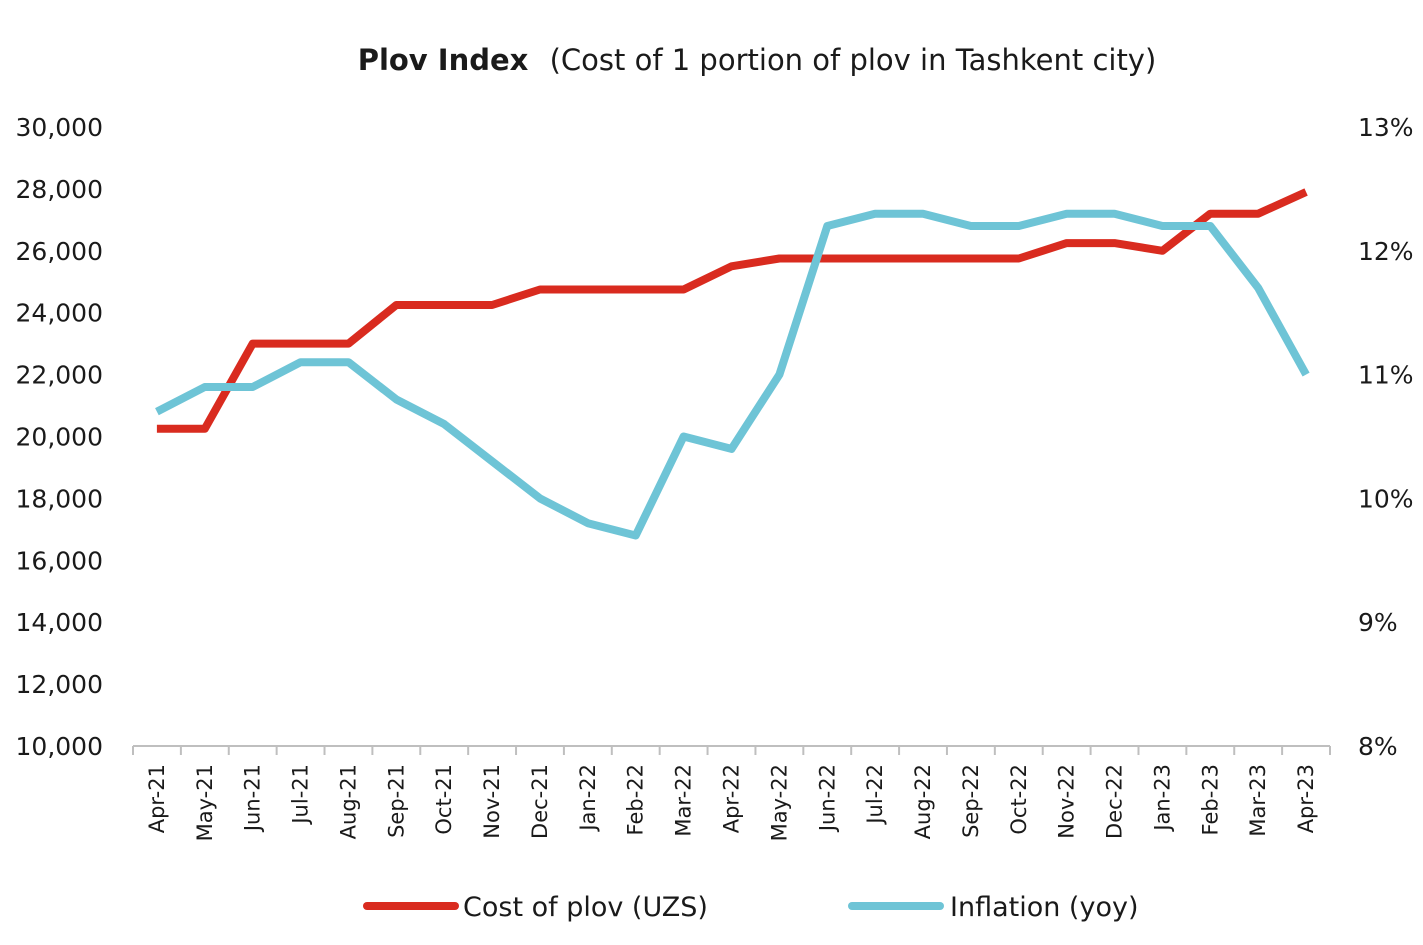  Describe the element at coordinates (444, 799) in the screenshot. I see `x-tick-label: Oct-21` at that location.